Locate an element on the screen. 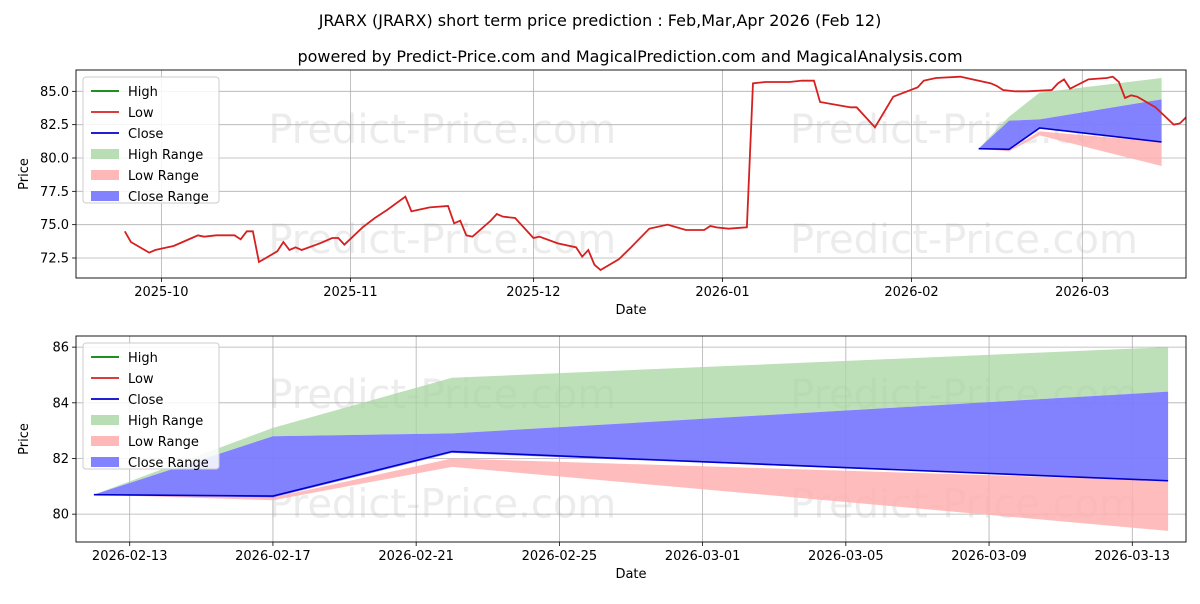  close-range-band is located at coordinates (1070, 124).